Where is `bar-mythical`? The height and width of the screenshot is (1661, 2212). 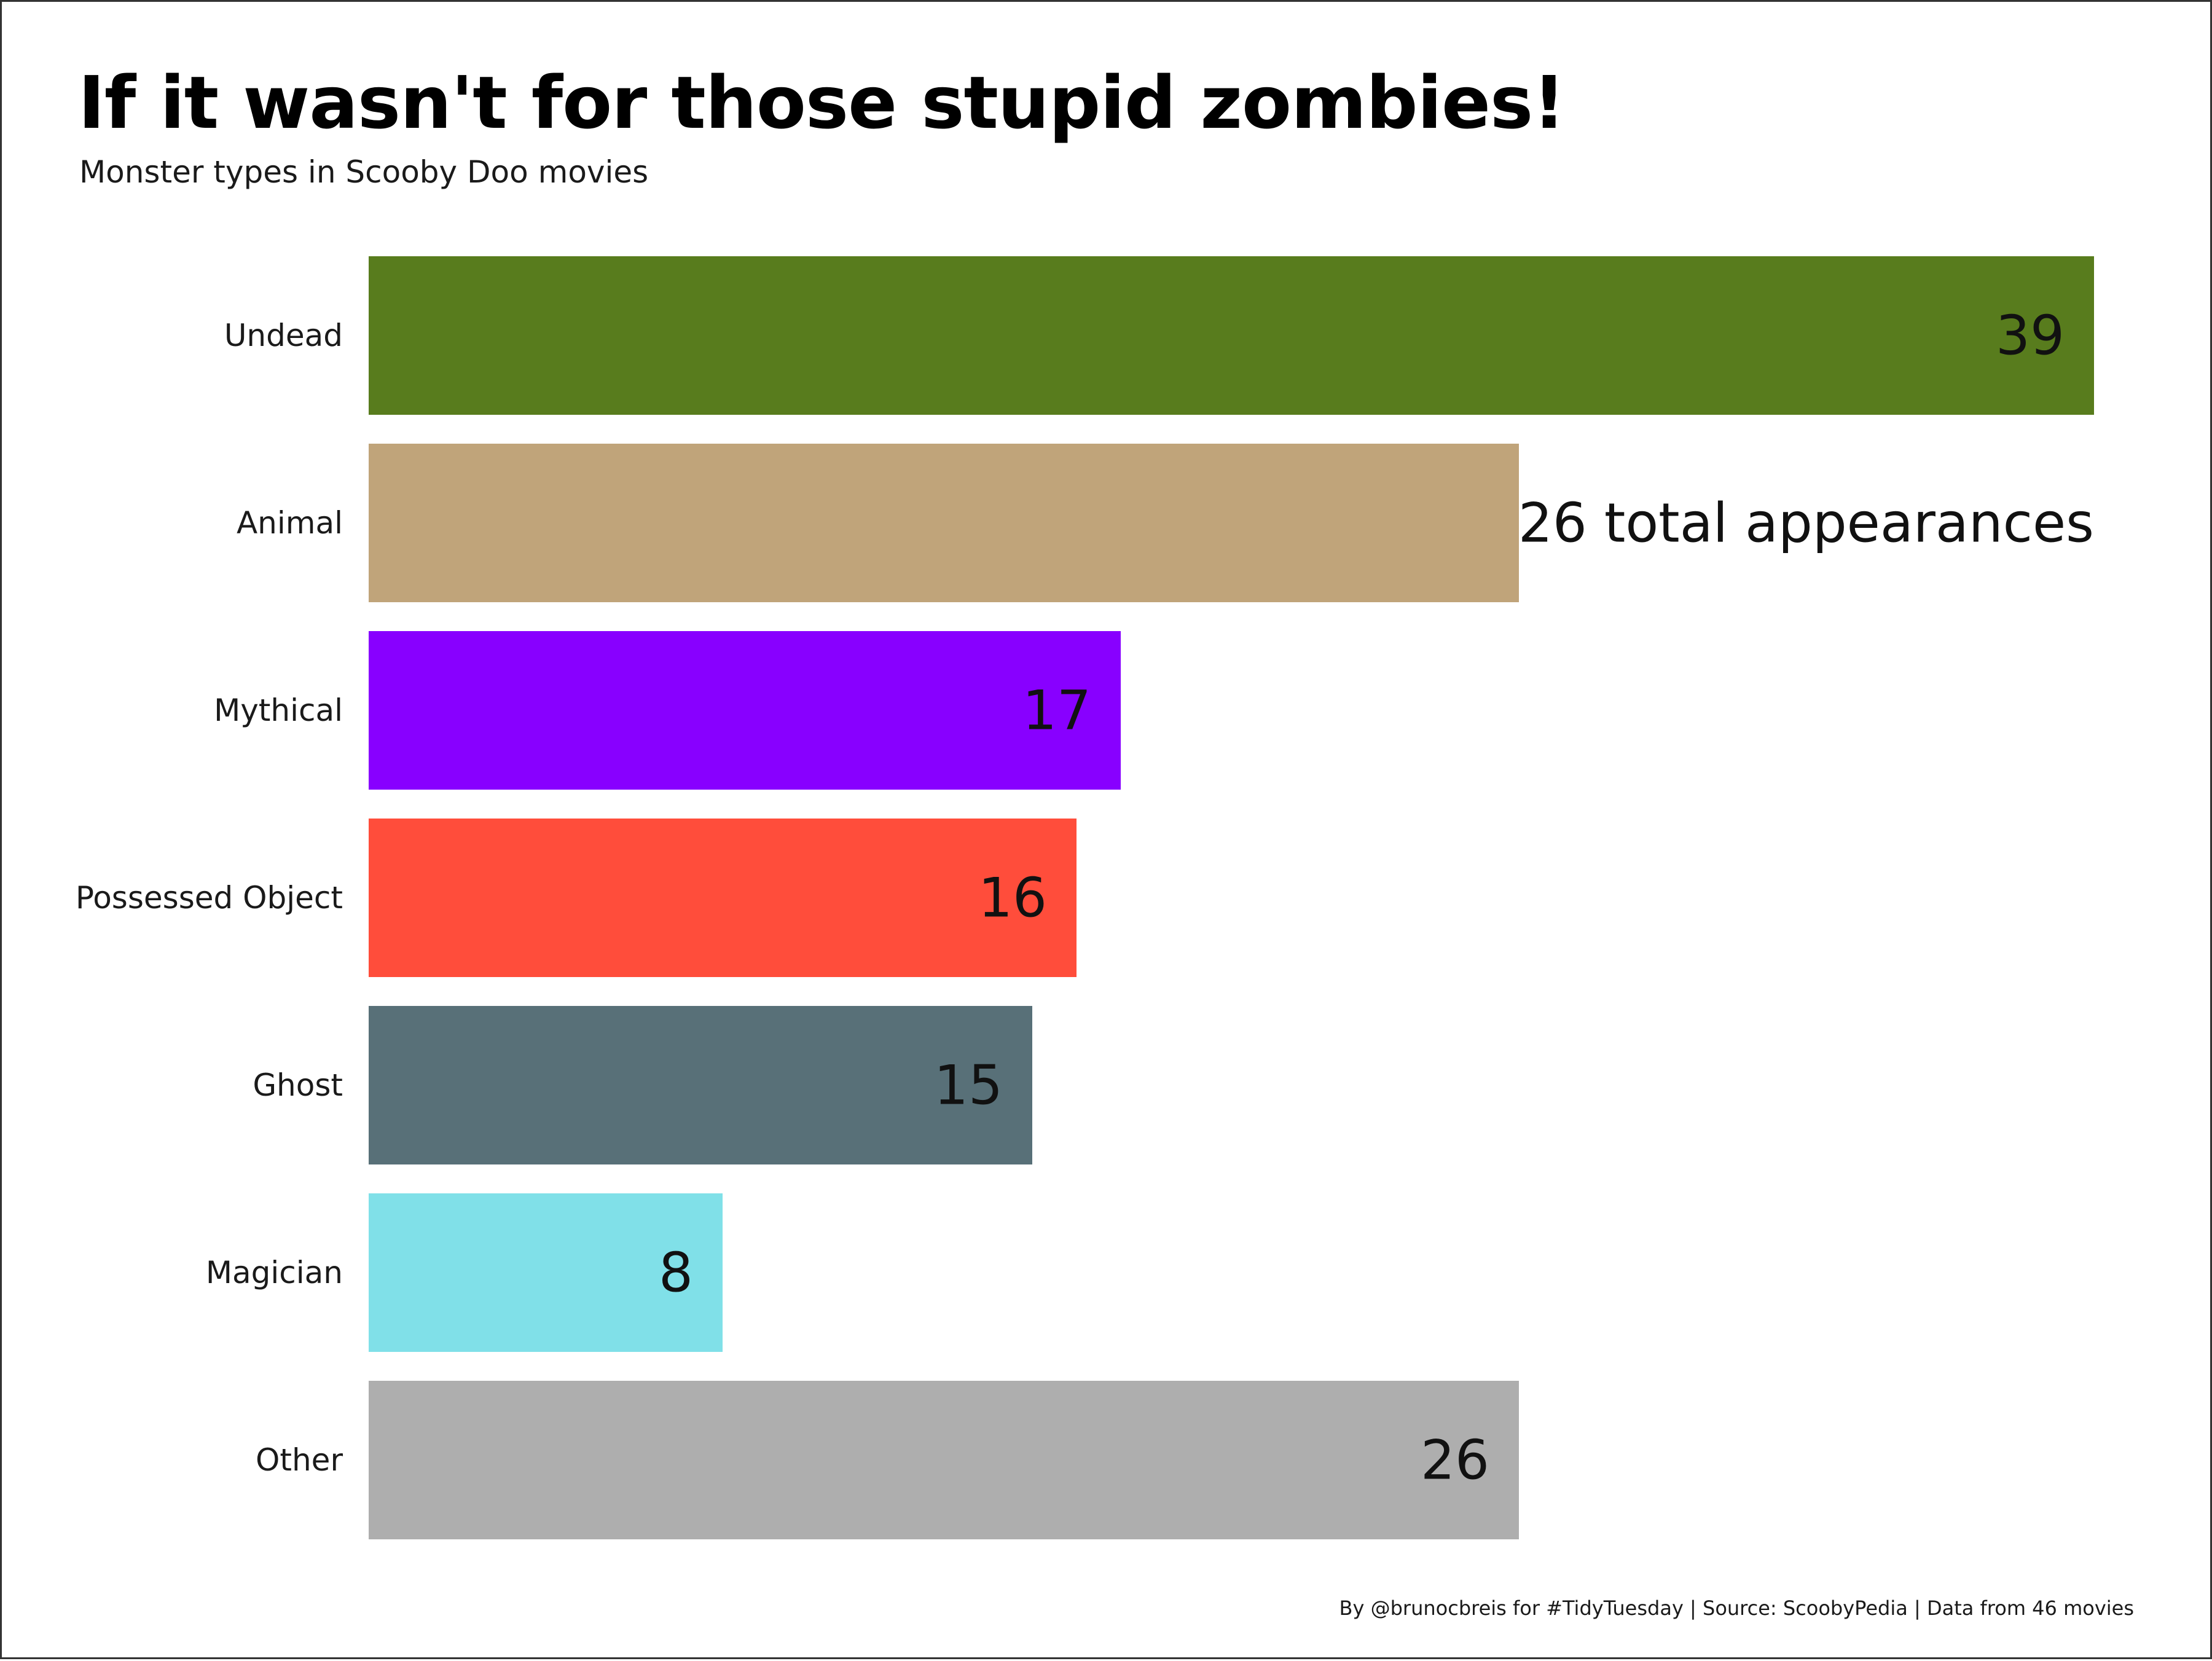
bar-mythical is located at coordinates (745, 710).